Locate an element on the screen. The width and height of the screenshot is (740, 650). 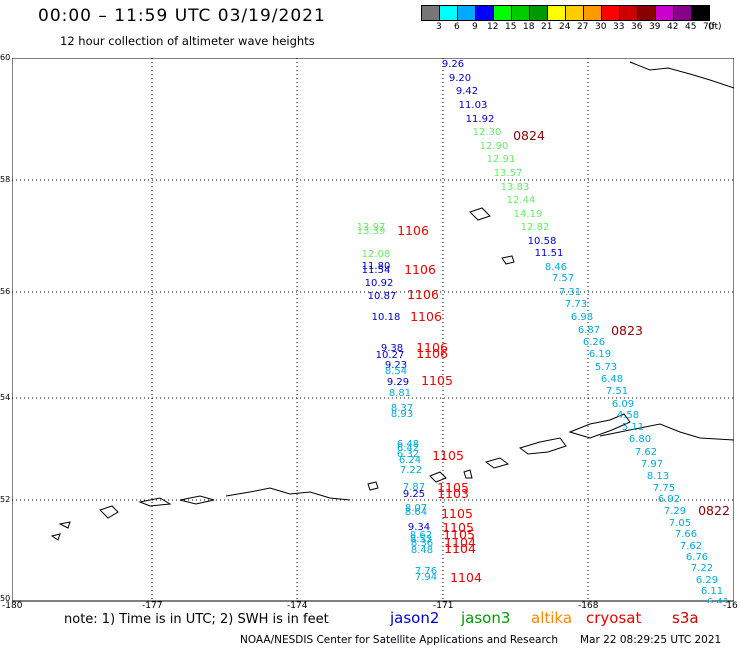
wave-height-label: 6.29 is located at coordinates (707, 580).